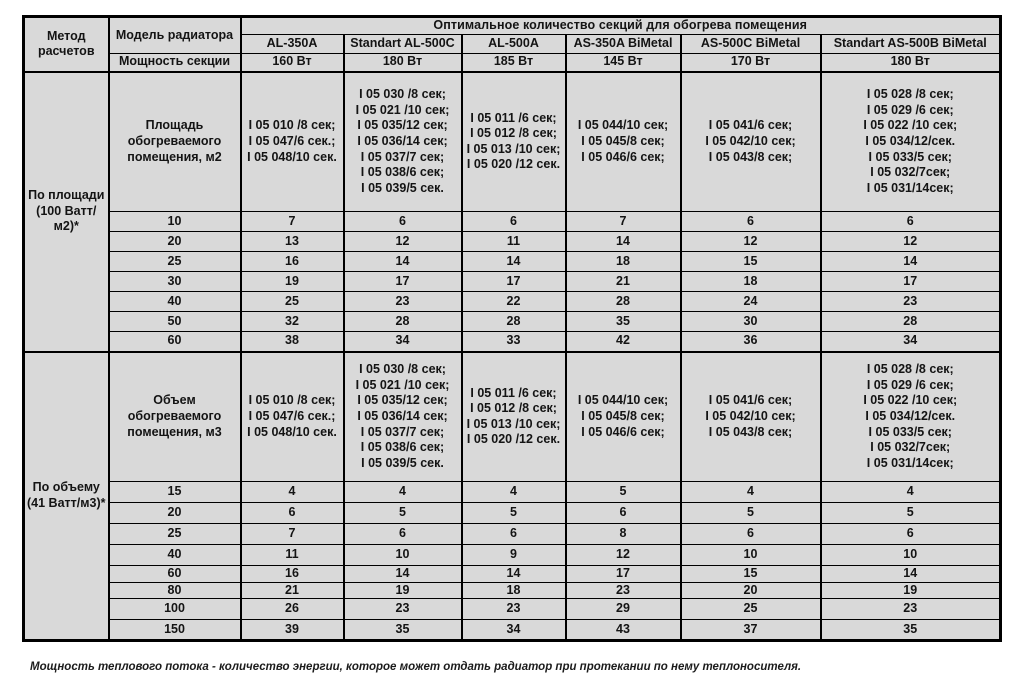 This screenshot has width=1024, height=695. Describe the element at coordinates (292, 431) in the screenshot. I see `article-line: I 05 048/10 сек.` at that location.